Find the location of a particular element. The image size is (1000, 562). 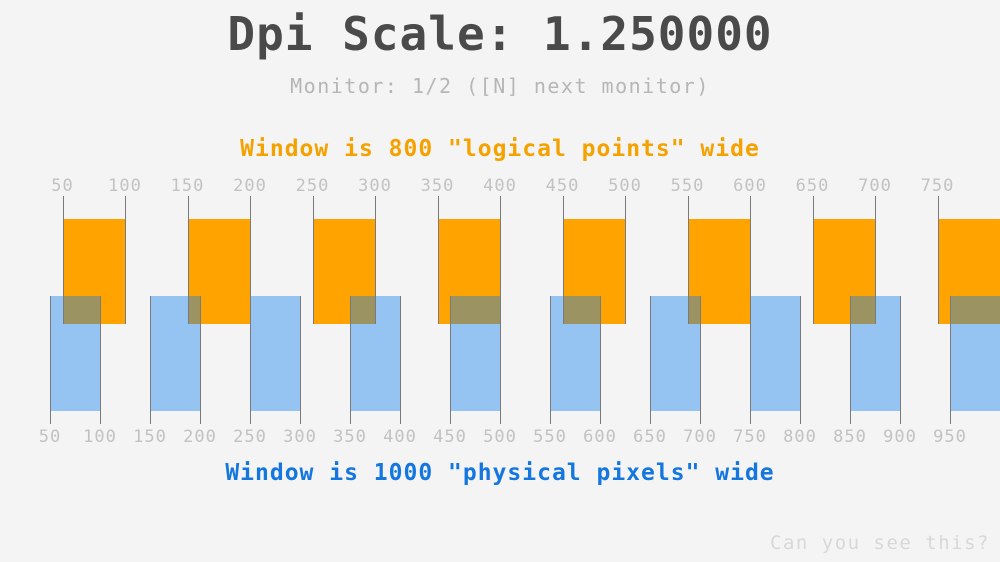

monitor-status: Monitor: 1/2 ([N] next monitor) is located at coordinates (500, 86).